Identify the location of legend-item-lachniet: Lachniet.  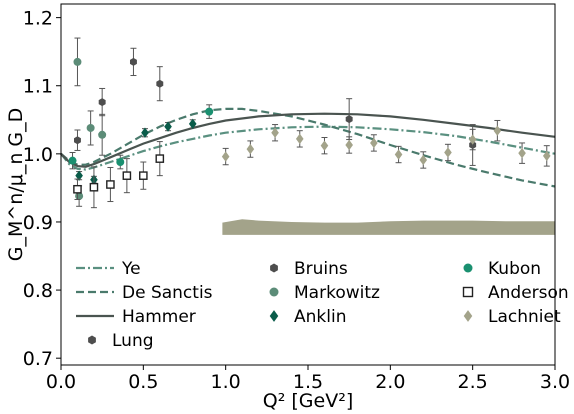
(512, 317).